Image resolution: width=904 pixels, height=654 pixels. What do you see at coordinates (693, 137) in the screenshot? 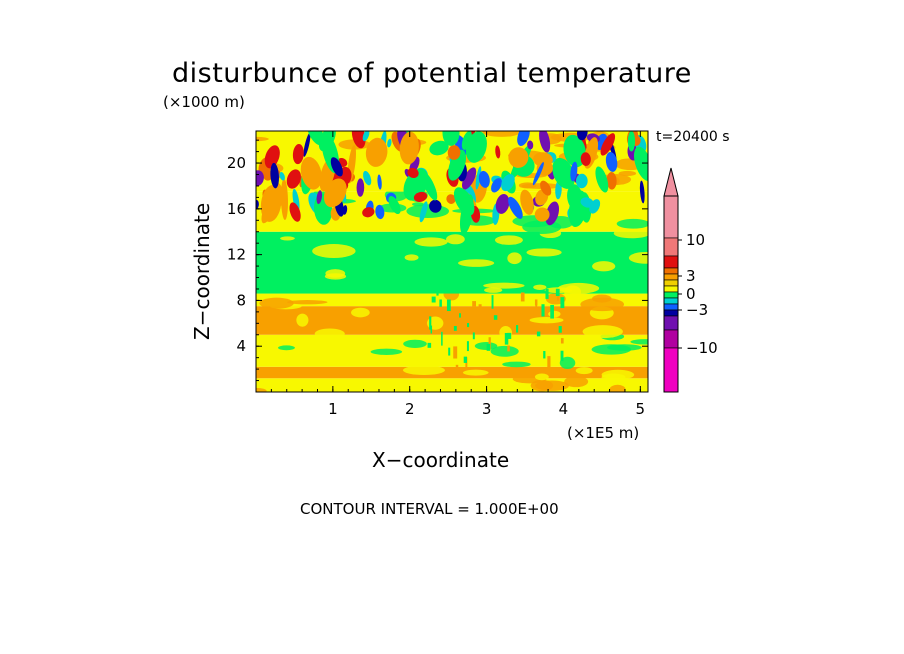
I see `time-label: t=20400 s` at bounding box center [693, 137].